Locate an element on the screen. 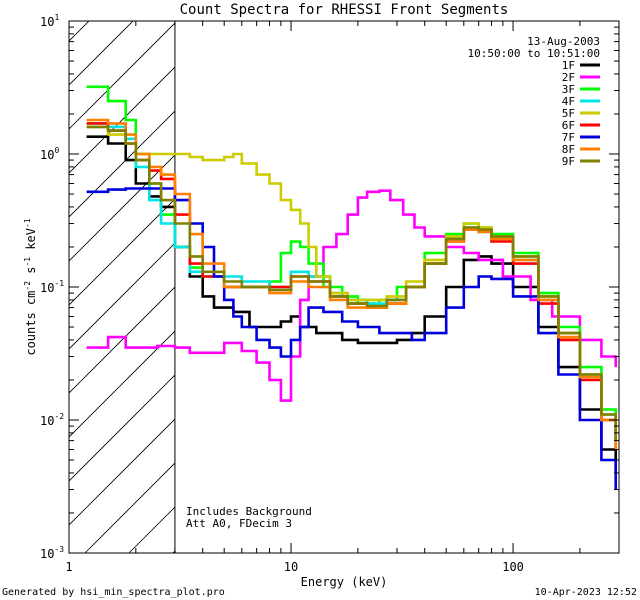 Image resolution: width=640 pixels, height=600 pixels. y-label-tail: keV is located at coordinates (31, 242).